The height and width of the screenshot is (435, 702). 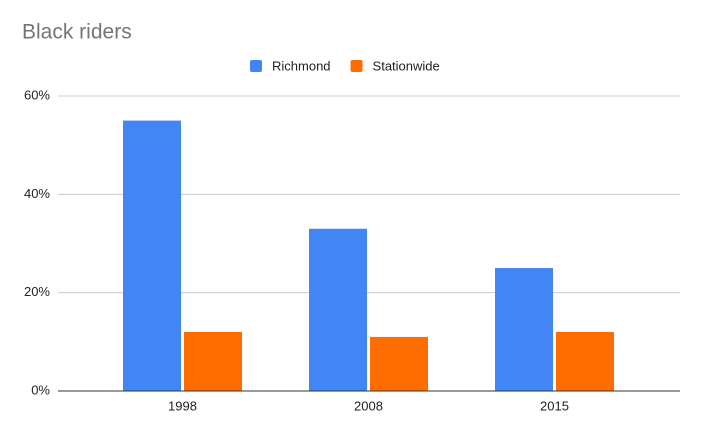 I want to click on y-tick-label: 40%, so click(x=37, y=193).